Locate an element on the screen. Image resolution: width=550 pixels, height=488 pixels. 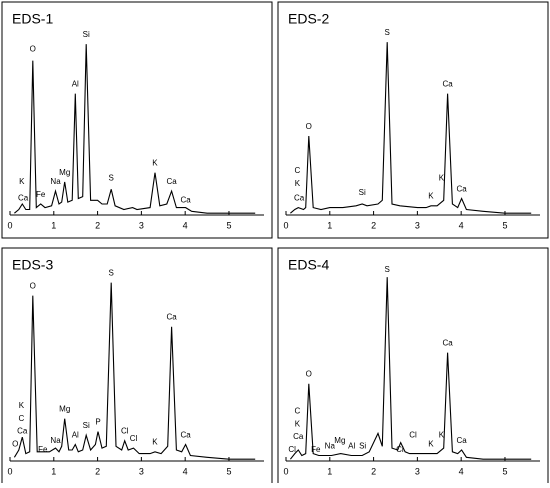
panel-title: EDS-3 is located at coordinates (32, 265).